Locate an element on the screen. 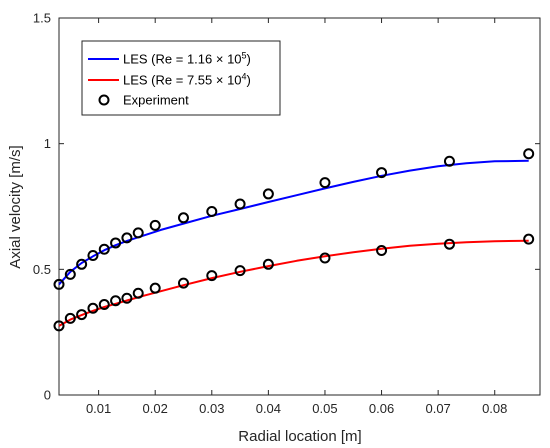 This screenshot has width=550, height=448. legend-label-exponent: 4 is located at coordinates (244, 77).